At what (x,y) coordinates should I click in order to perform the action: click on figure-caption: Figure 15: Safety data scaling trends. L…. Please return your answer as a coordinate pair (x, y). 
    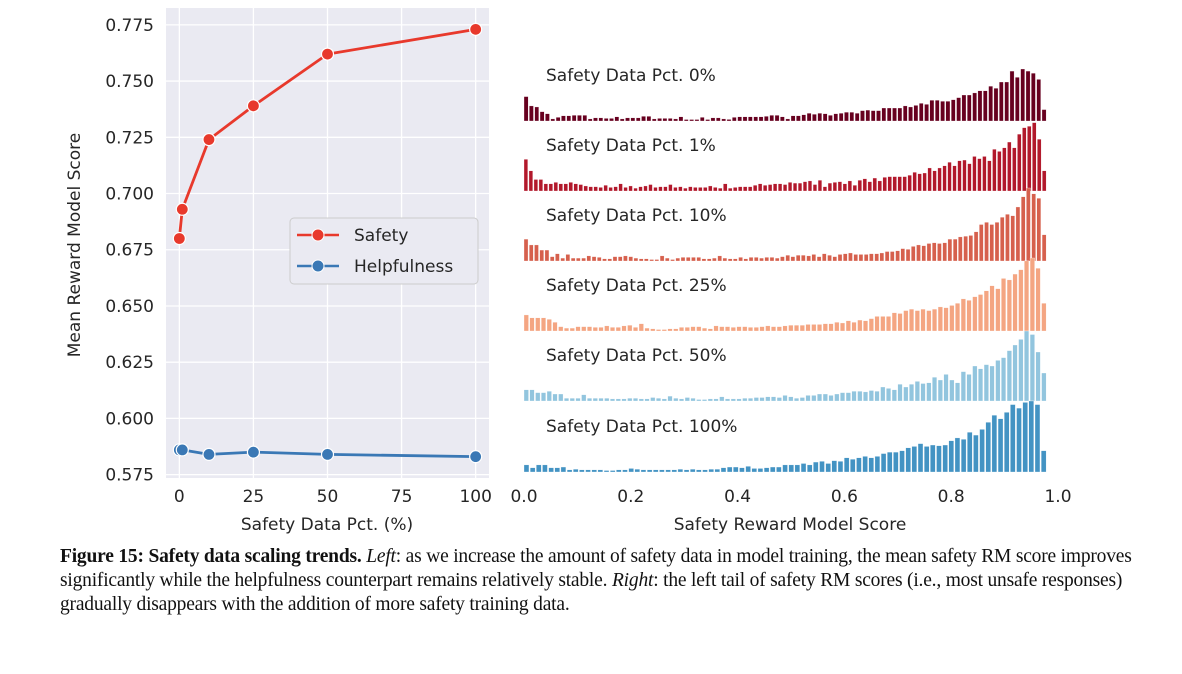
    Looking at the image, I should click on (615, 581).